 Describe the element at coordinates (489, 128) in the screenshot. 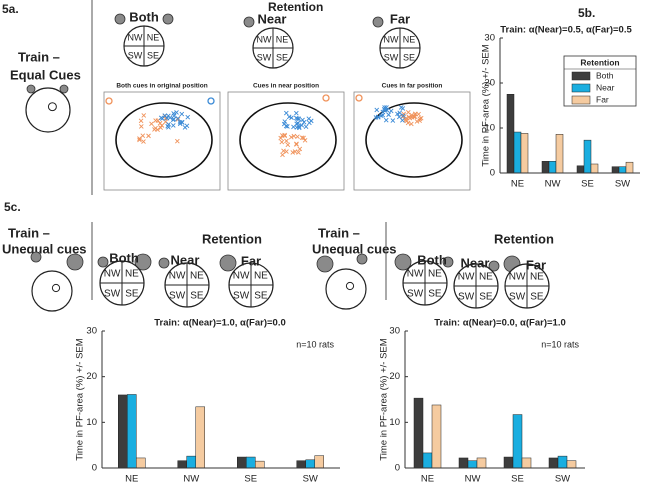

I see `y-tick-label: 10` at that location.